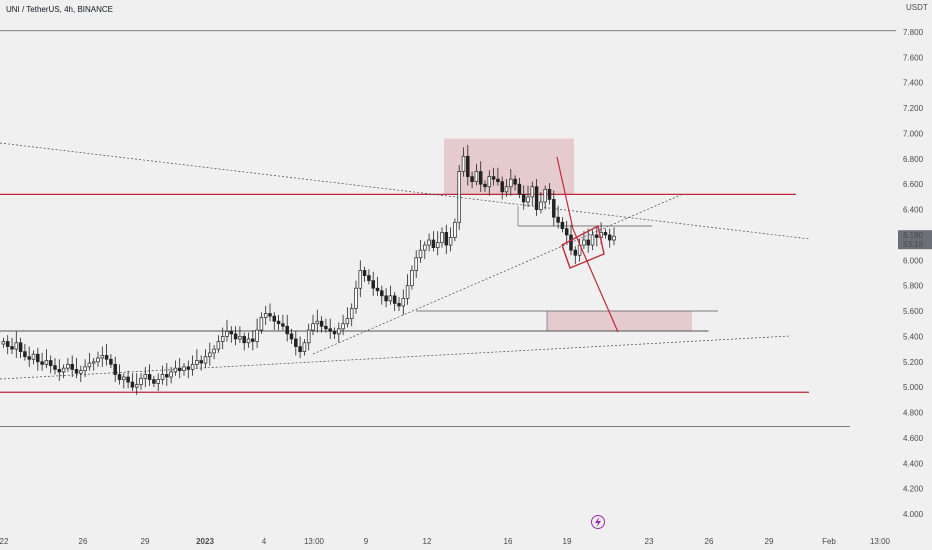  I want to click on projection-arrow, so click(587, 244).